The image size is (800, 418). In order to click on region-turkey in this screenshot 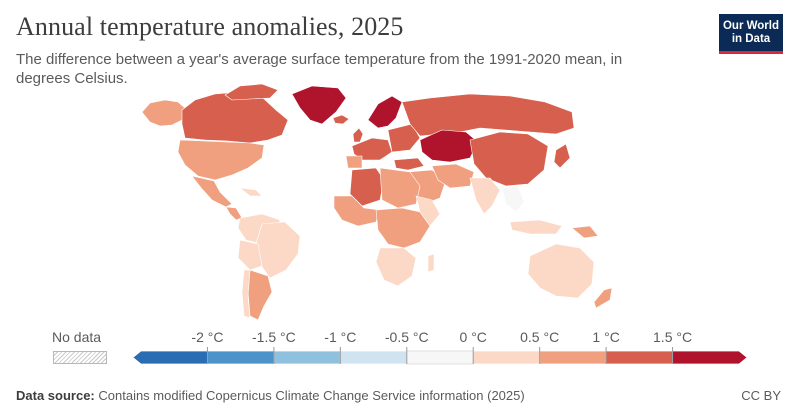, I will do `click(409, 164)`.